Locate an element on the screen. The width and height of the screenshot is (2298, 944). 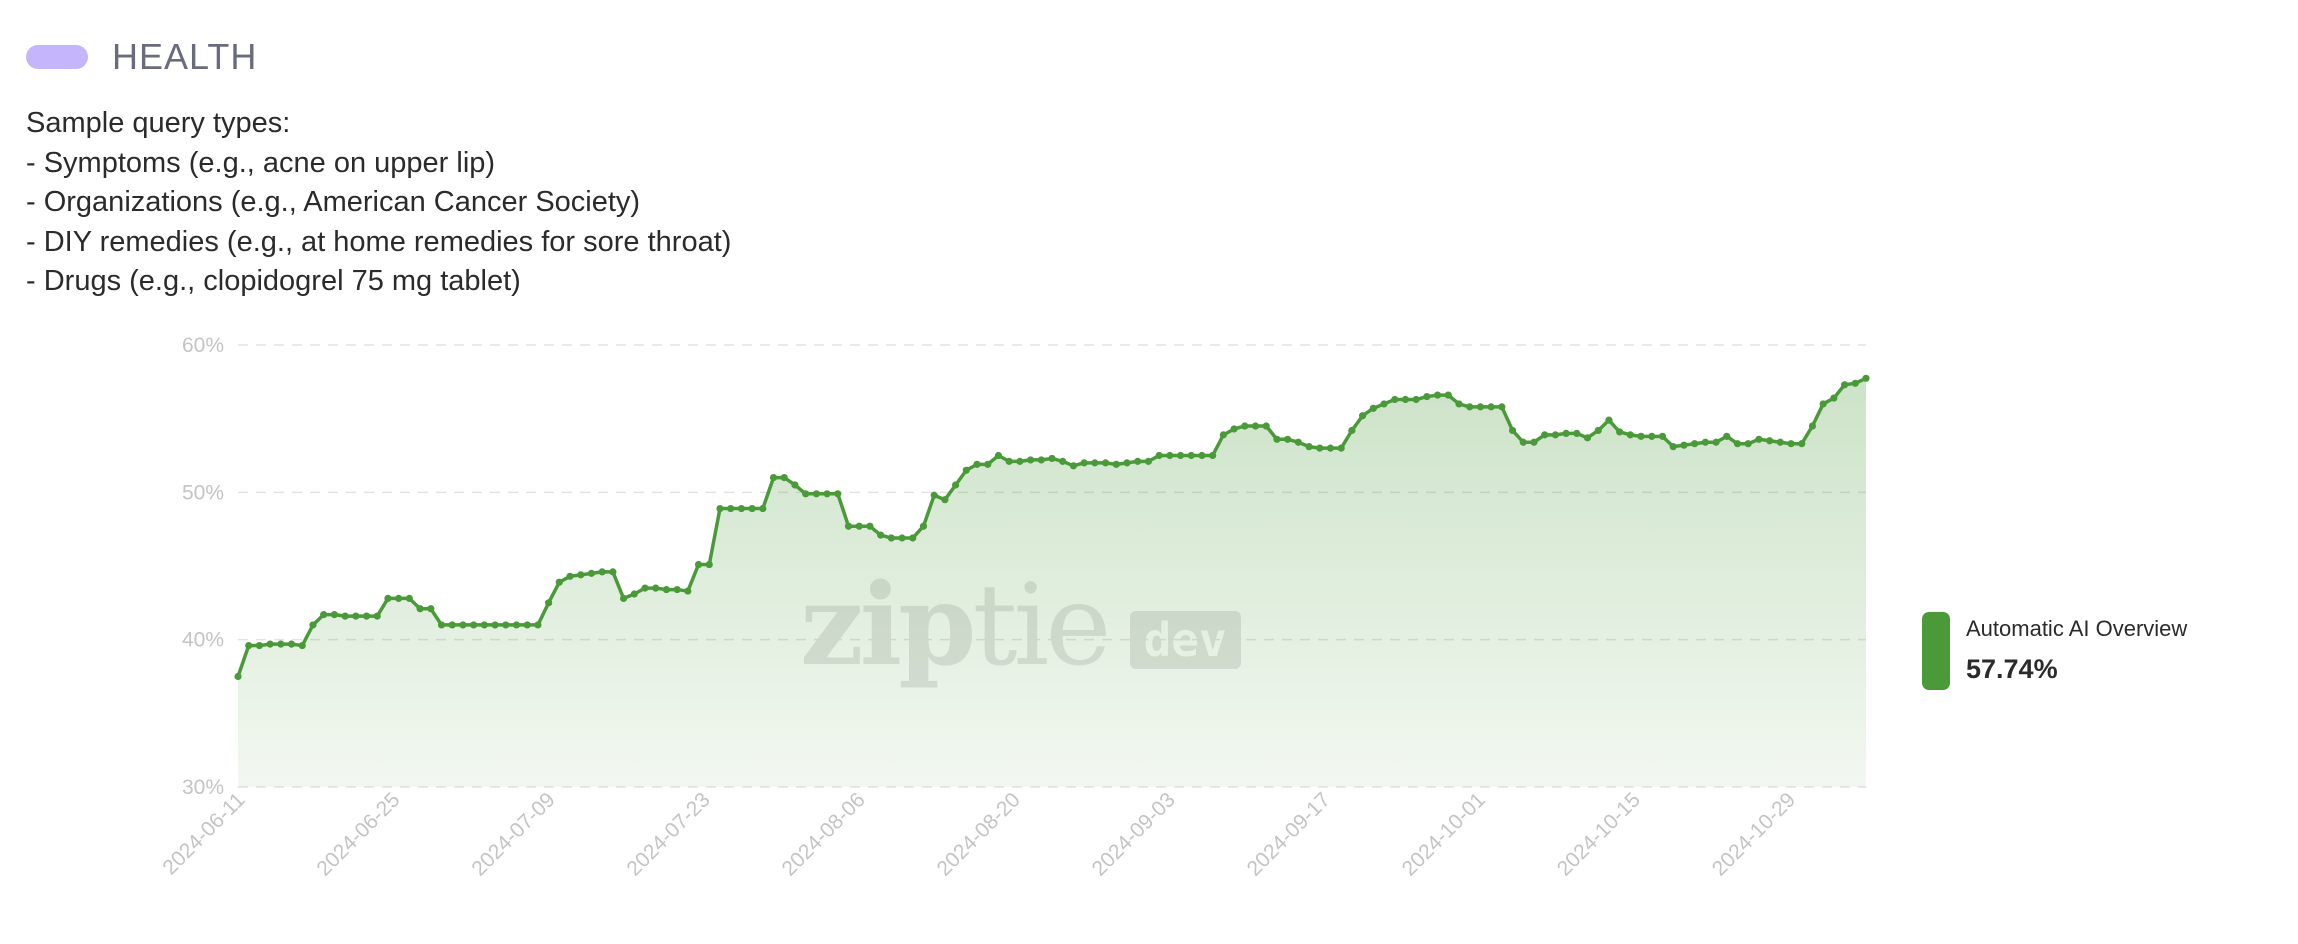
category-title: HEALTH is located at coordinates (185, 56).